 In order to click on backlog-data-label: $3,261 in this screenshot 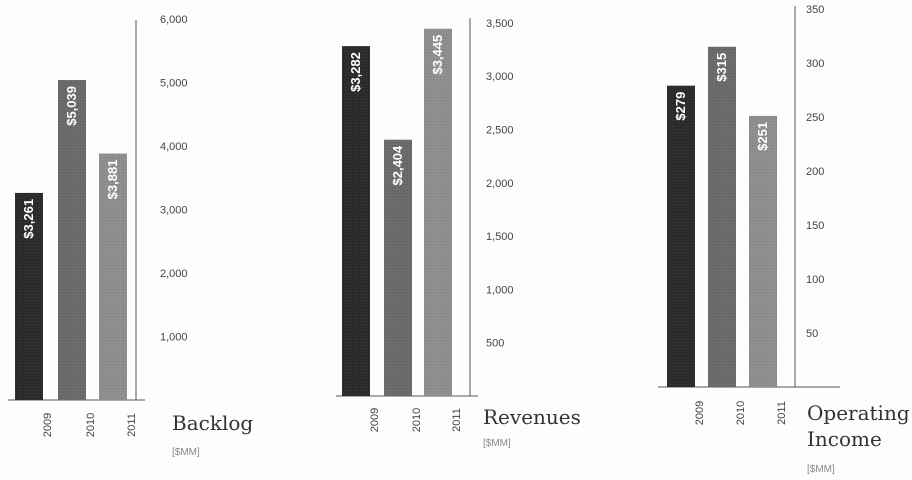, I will do `click(28, 219)`.